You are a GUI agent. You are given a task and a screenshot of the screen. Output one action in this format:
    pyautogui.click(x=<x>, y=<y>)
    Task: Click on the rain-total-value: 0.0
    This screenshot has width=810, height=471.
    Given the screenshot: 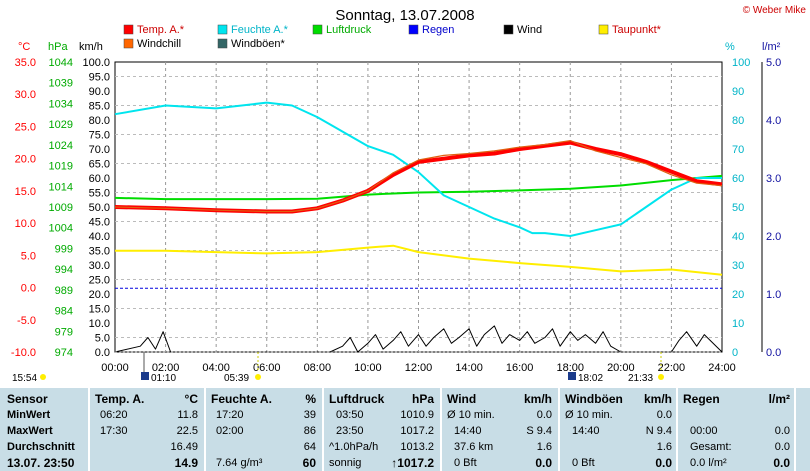 What is the action you would take?
    pyautogui.click(x=782, y=447)
    